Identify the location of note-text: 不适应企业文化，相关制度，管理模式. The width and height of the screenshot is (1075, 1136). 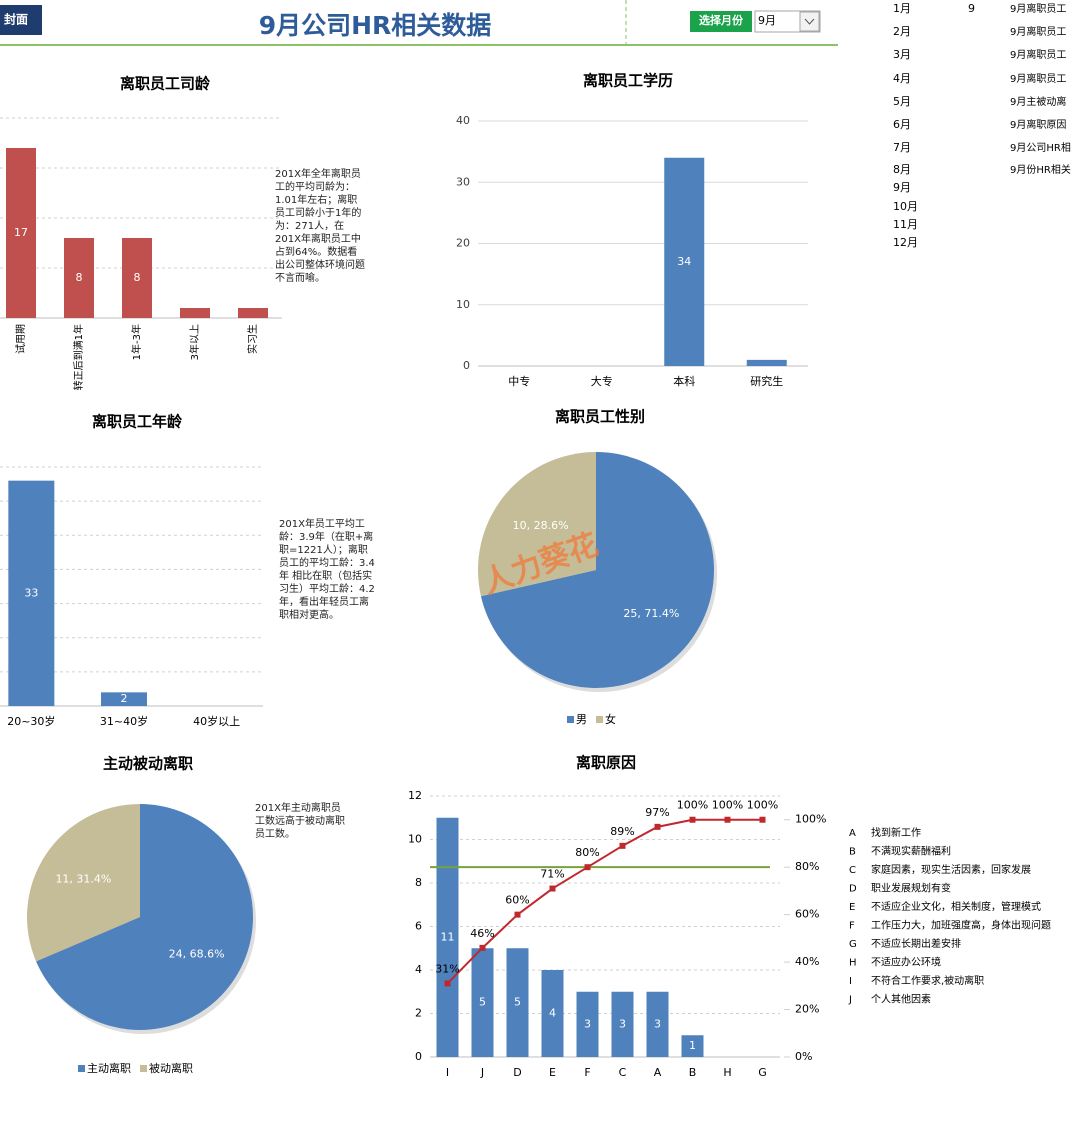
(956, 906).